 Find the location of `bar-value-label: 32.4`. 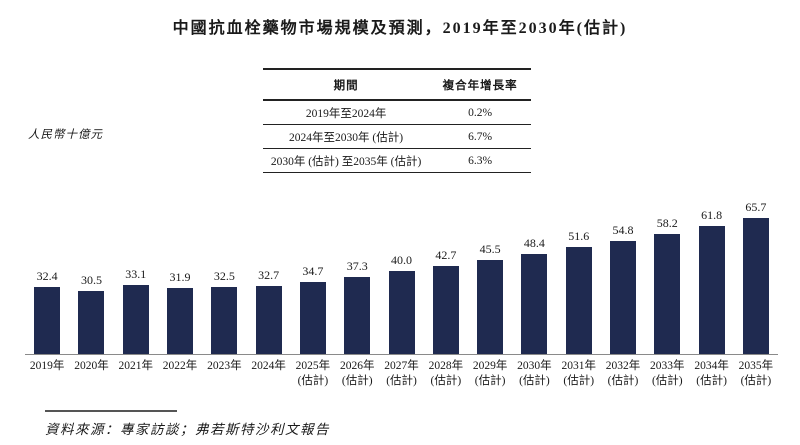

bar-value-label: 32.4 is located at coordinates (47, 276).